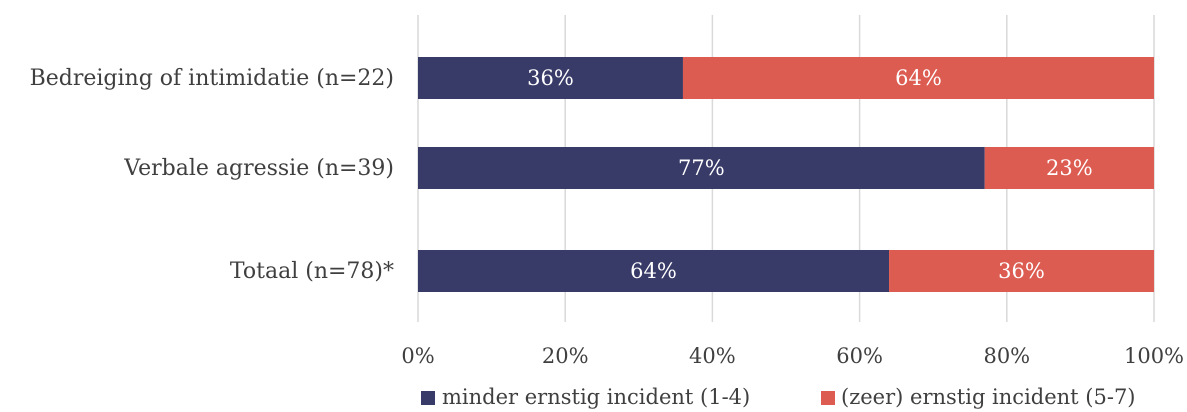 This screenshot has height=412, width=1187. Describe the element at coordinates (988, 397) in the screenshot. I see `legend-label: (zeer) ernstig incident (5-7)` at that location.